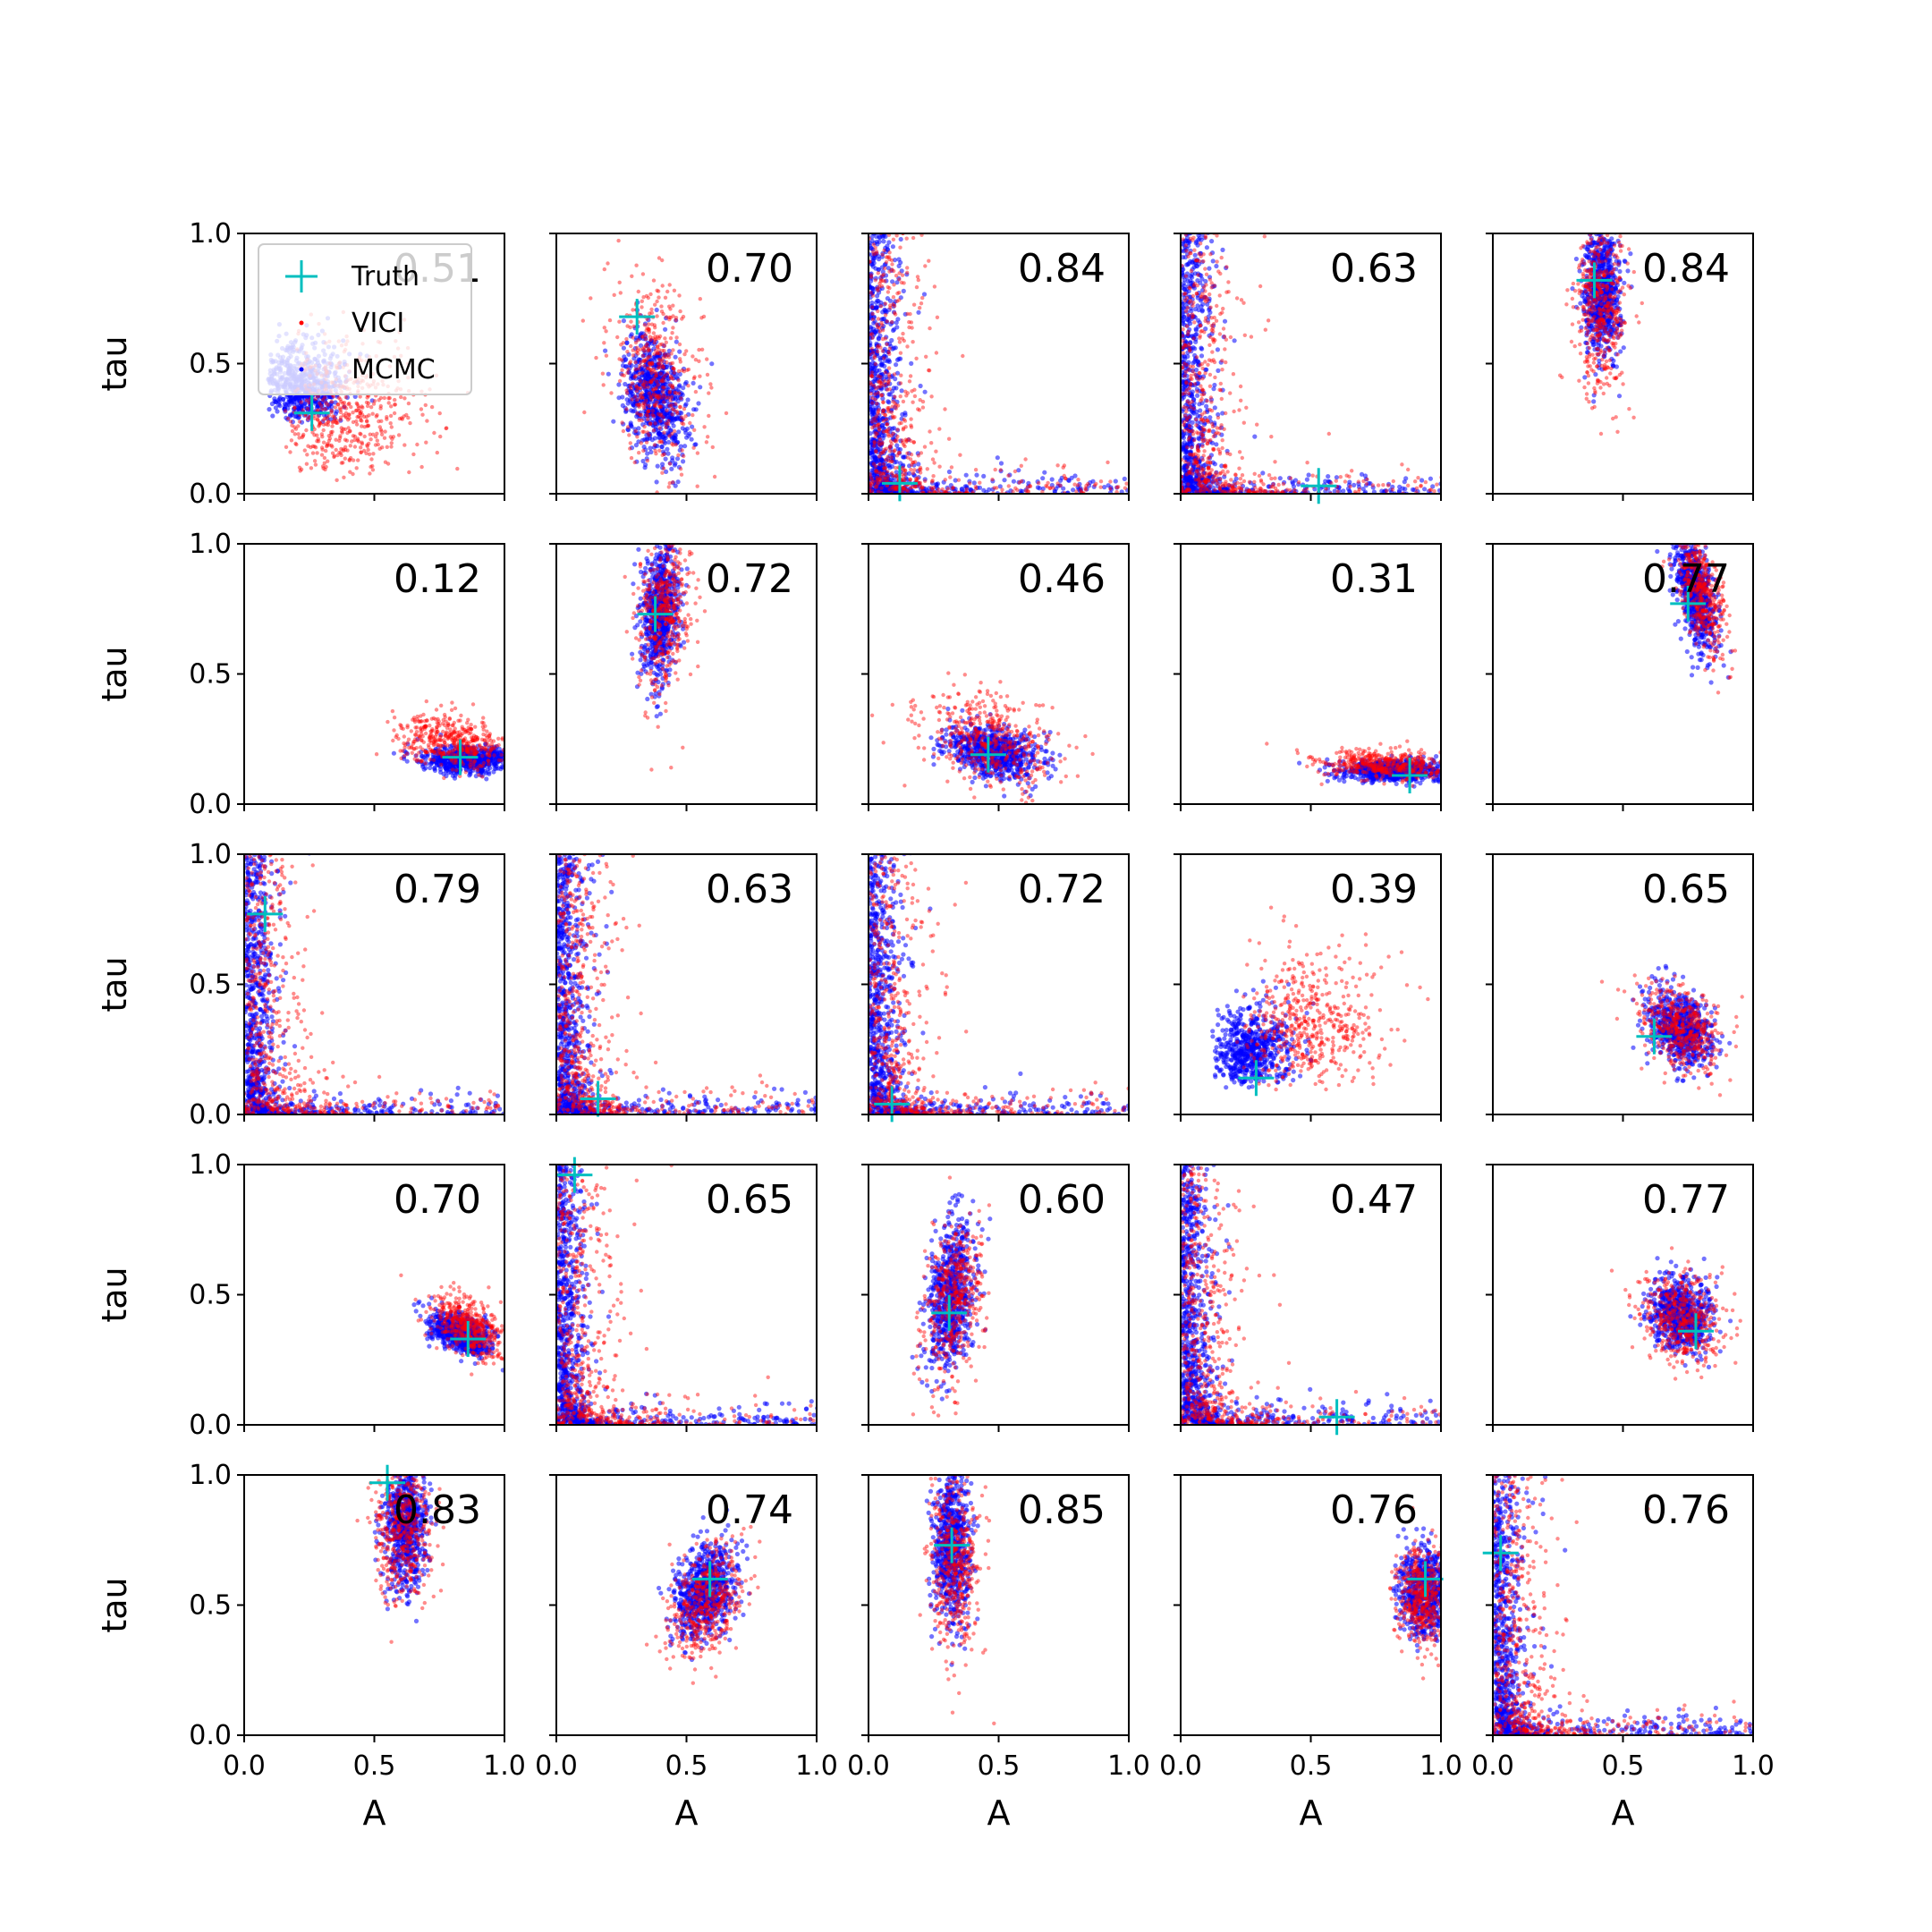 The image size is (1932, 1932). Describe the element at coordinates (210, 494) in the screenshot. I see `y-tick-label: 0.0` at that location.